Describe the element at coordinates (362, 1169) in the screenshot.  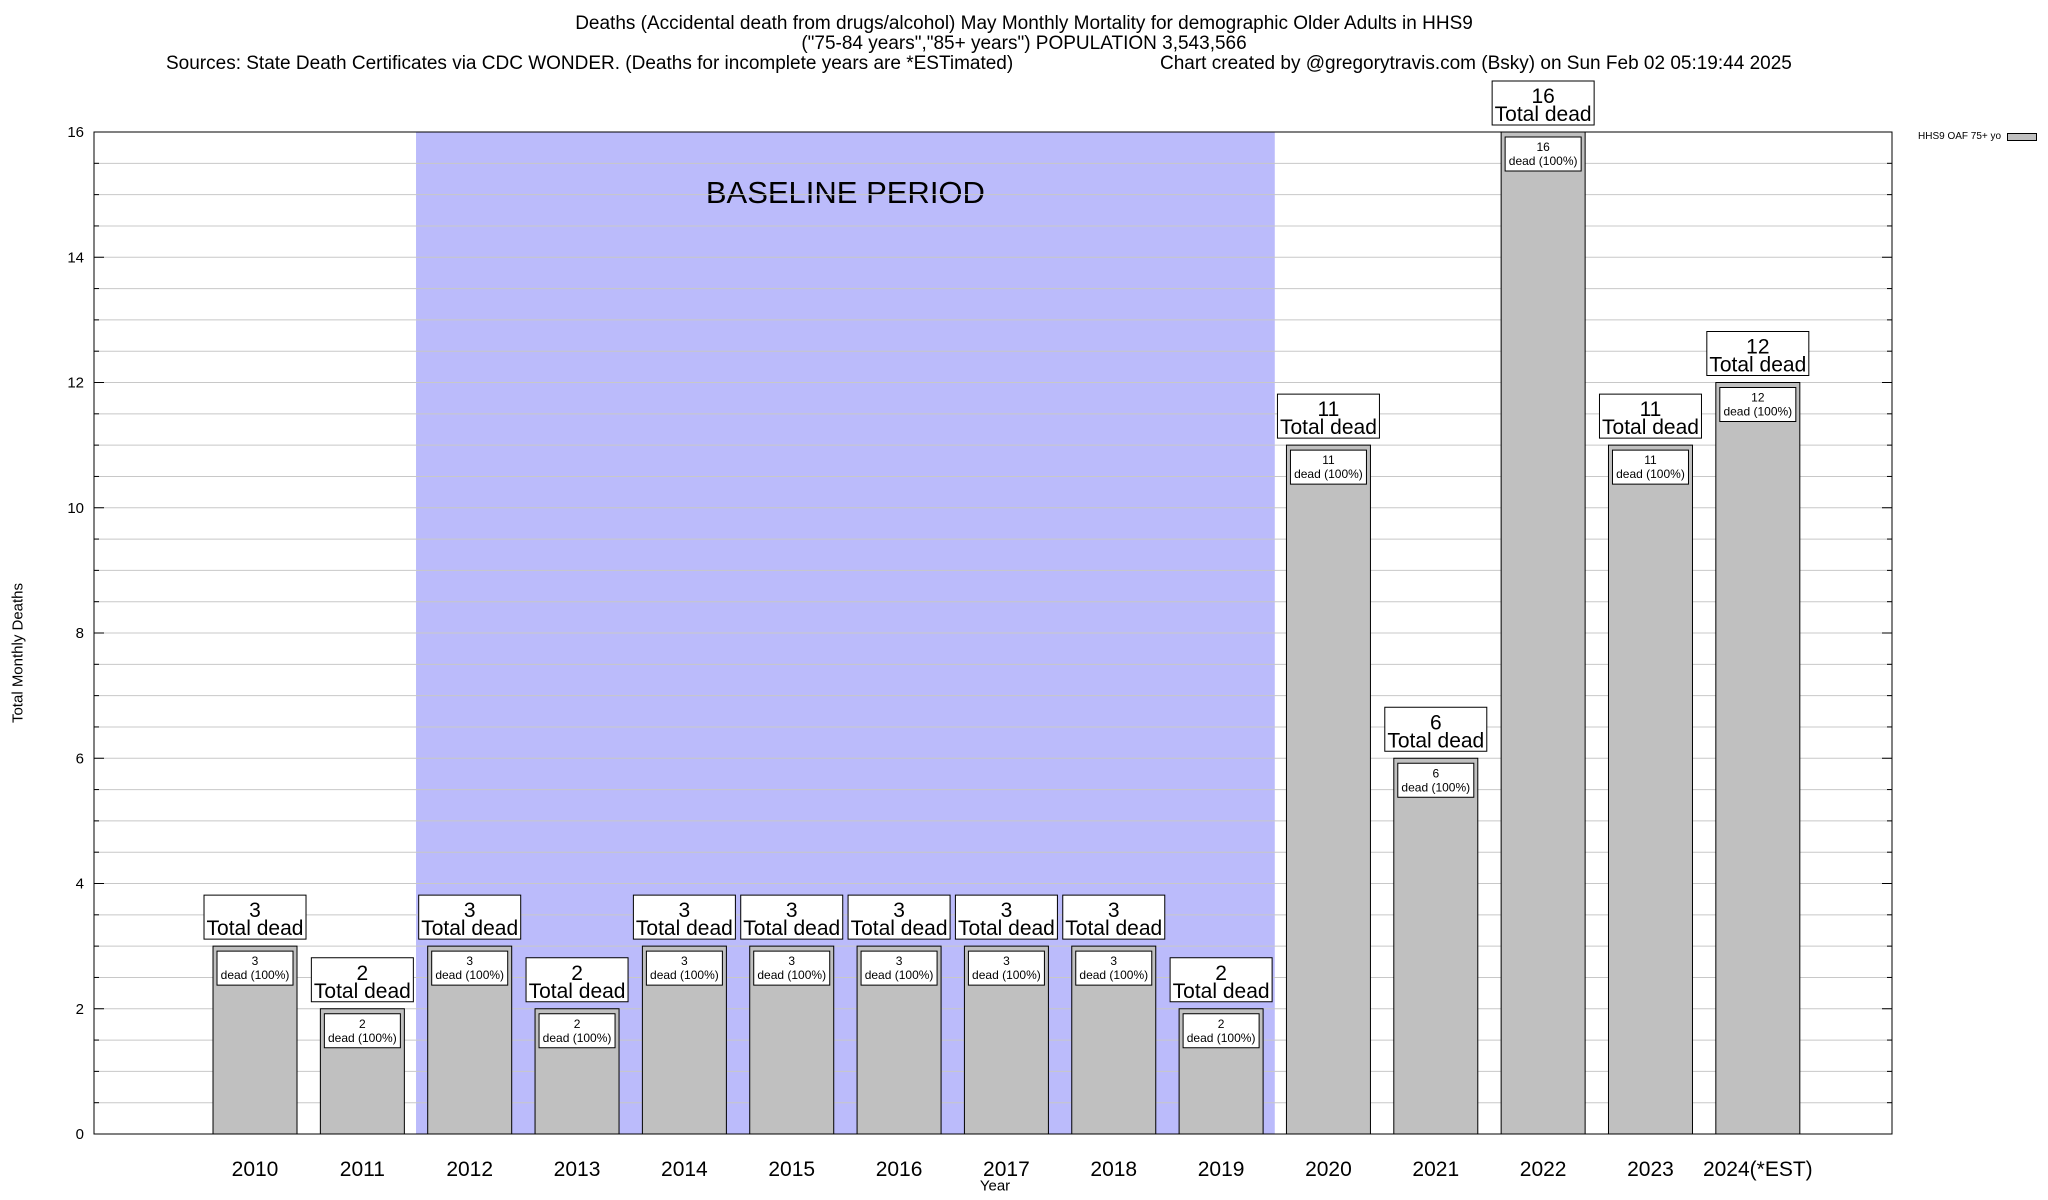
I see `x-tick-label: 2011` at that location.